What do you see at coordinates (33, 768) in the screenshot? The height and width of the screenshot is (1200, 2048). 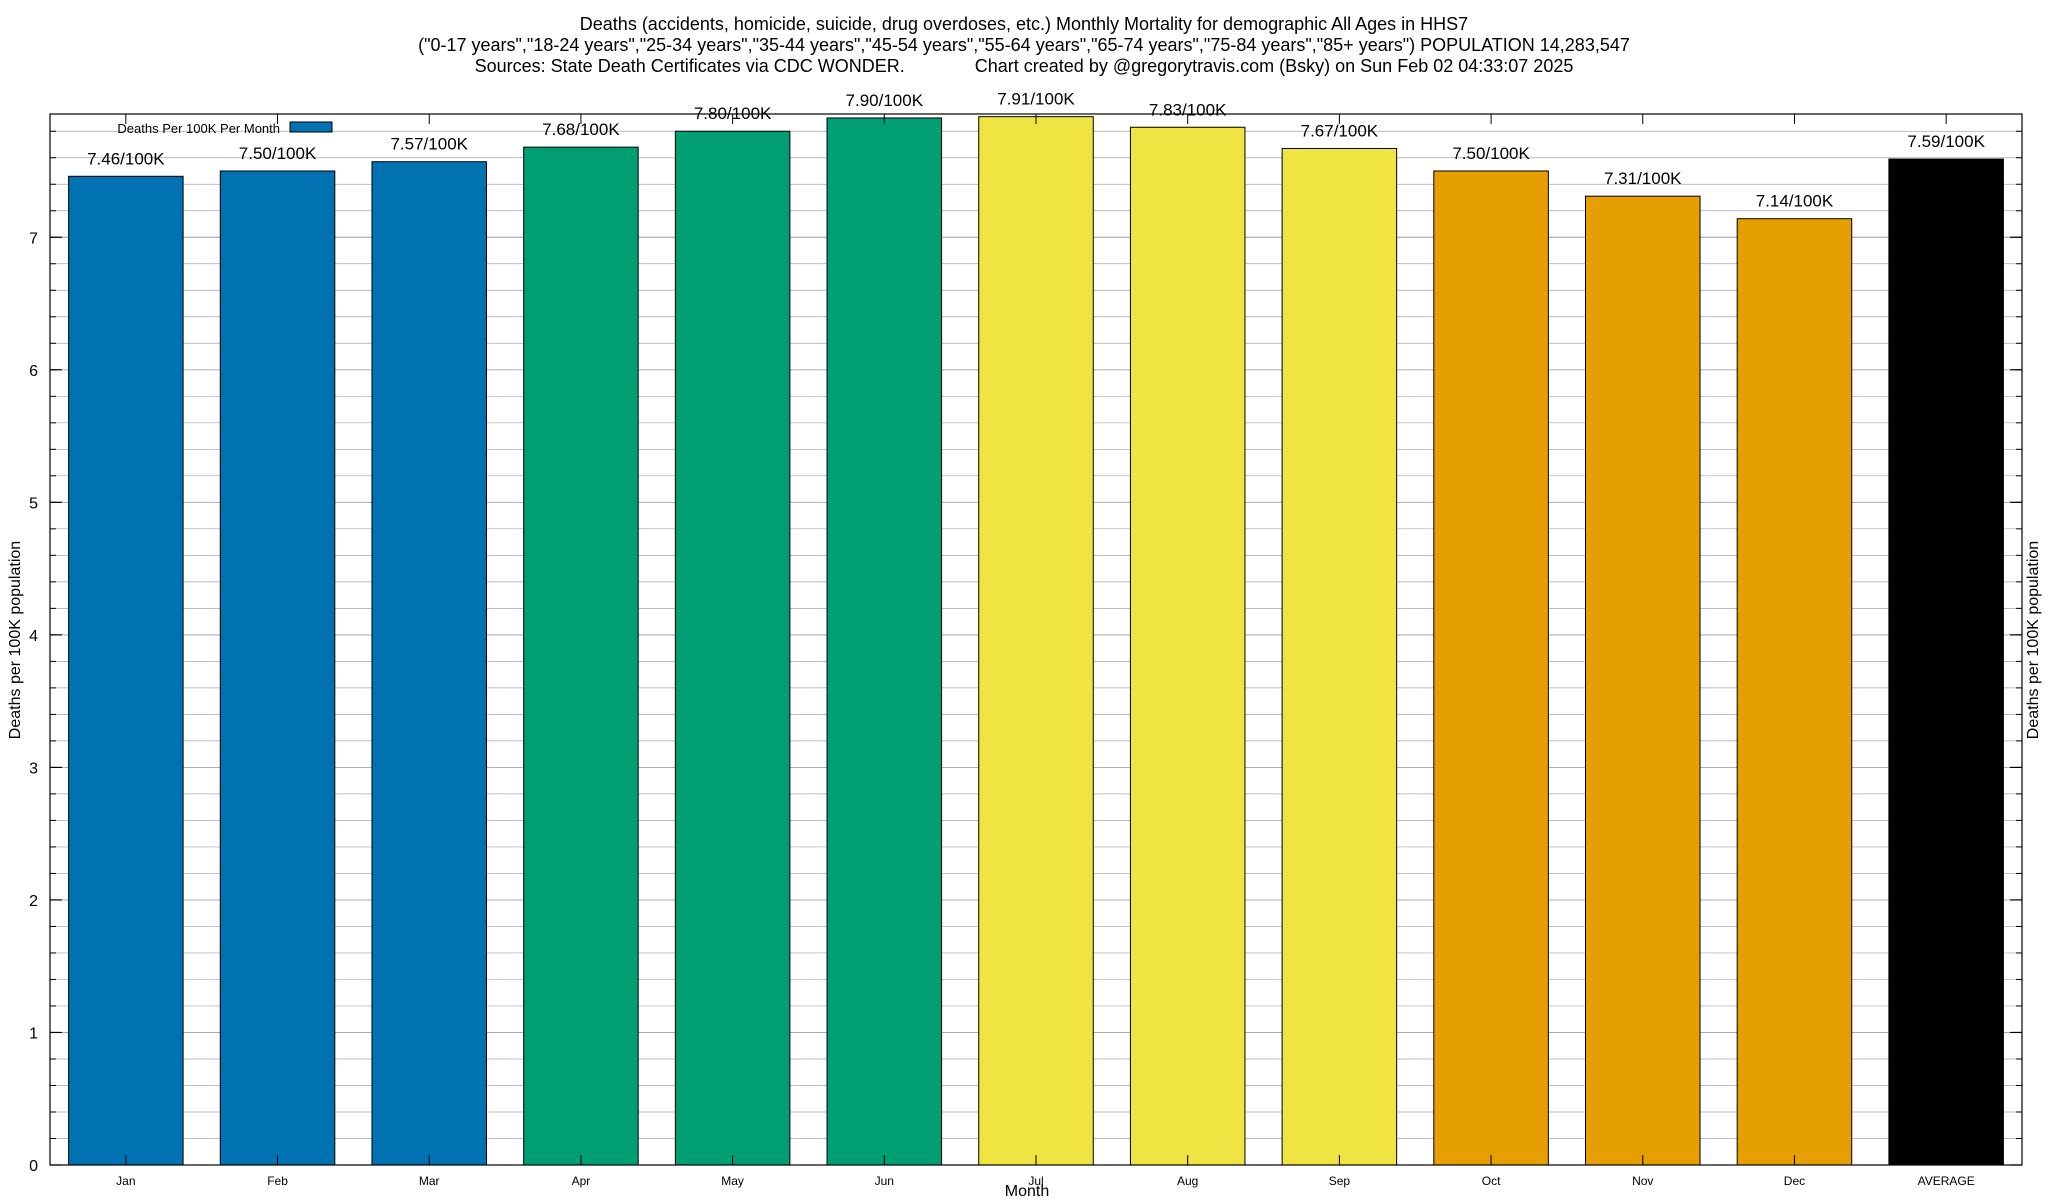 I see `y-tick-label: 3` at bounding box center [33, 768].